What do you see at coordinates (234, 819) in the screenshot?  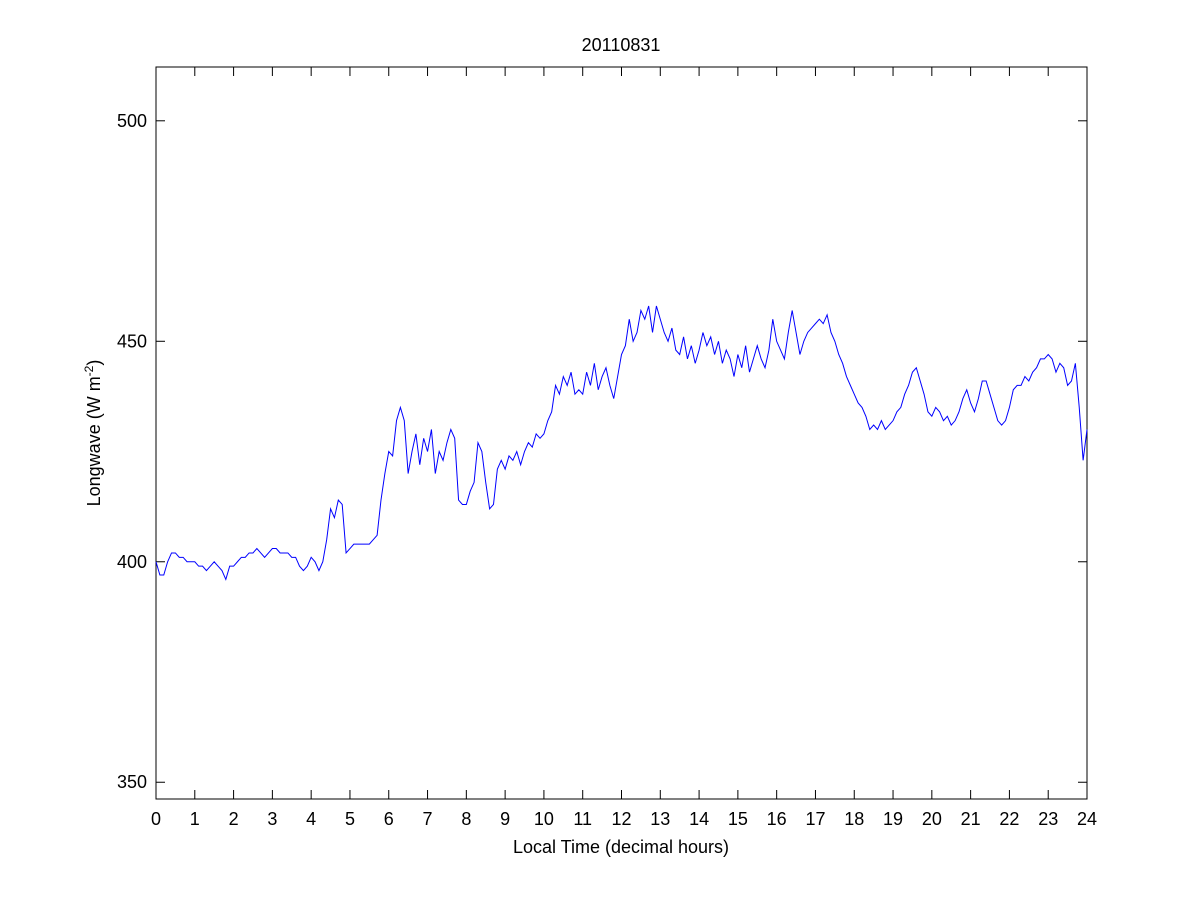 I see `x-tick-label: 2` at bounding box center [234, 819].